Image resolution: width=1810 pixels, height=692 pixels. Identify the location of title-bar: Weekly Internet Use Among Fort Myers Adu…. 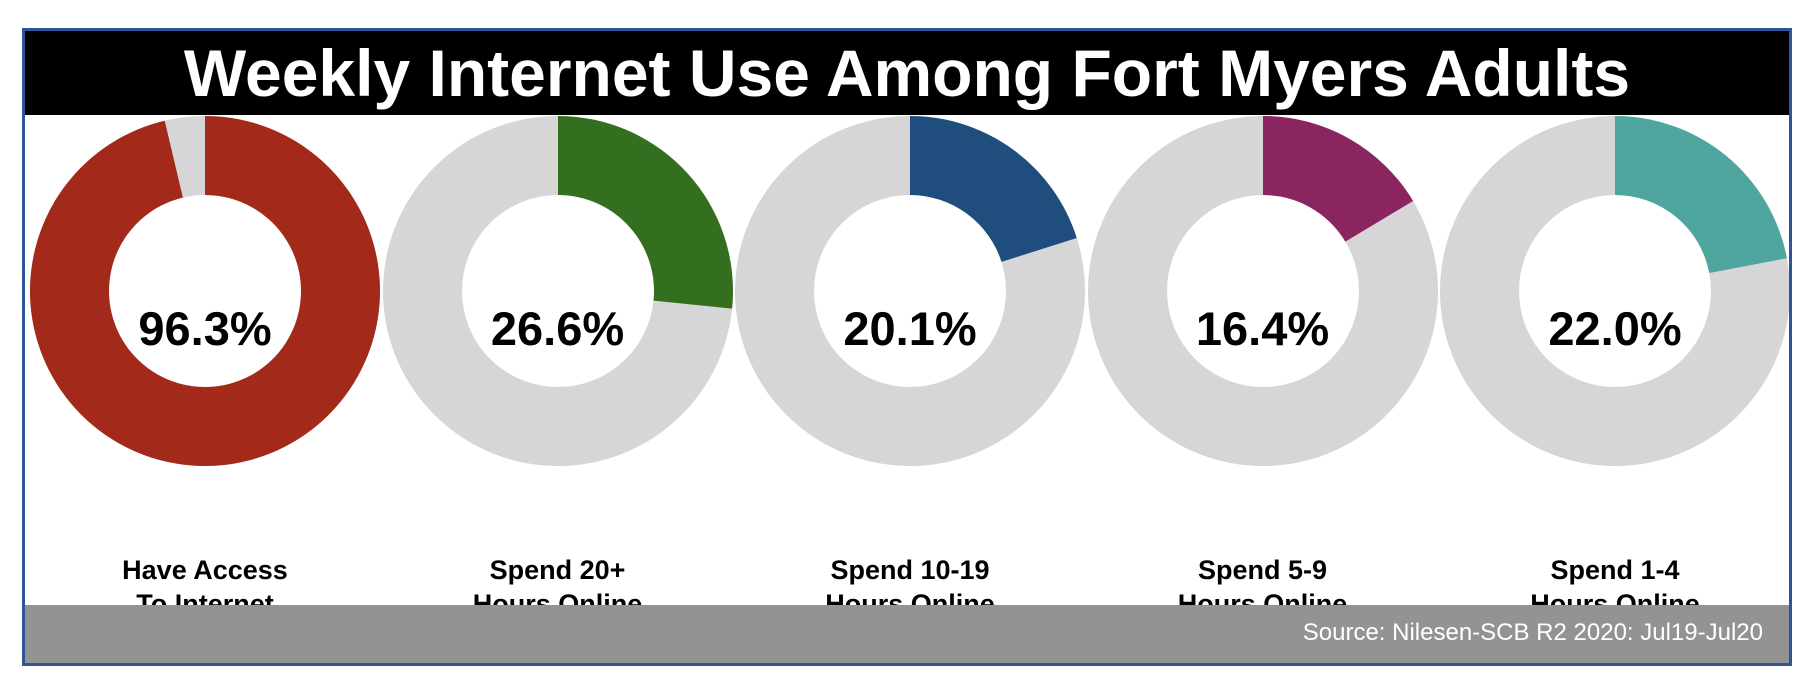
(907, 73).